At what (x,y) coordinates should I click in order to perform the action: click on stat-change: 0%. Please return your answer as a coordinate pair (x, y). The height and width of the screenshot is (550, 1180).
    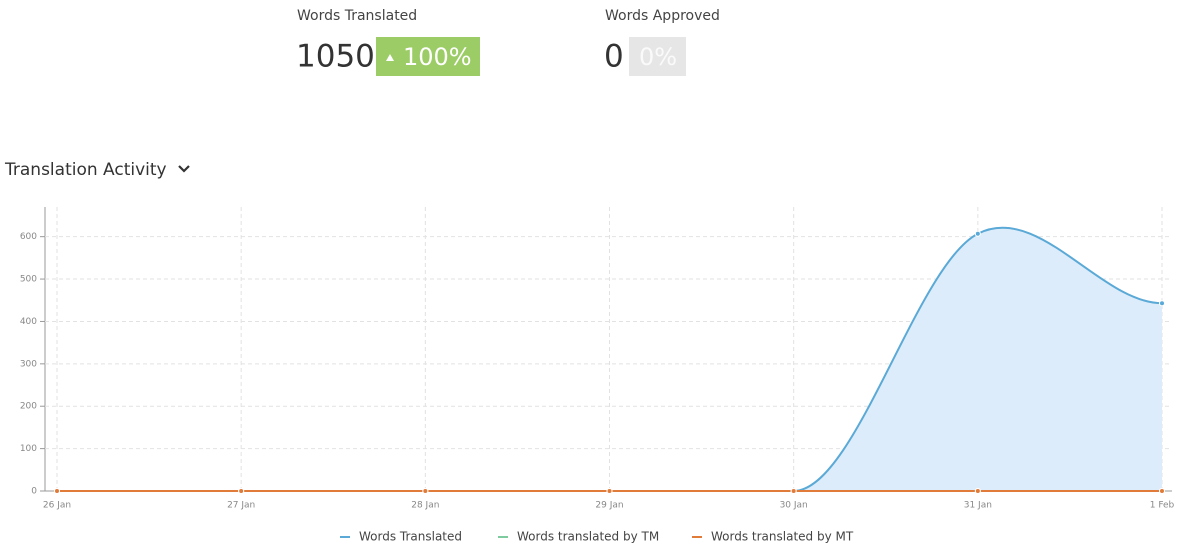
    Looking at the image, I should click on (658, 57).